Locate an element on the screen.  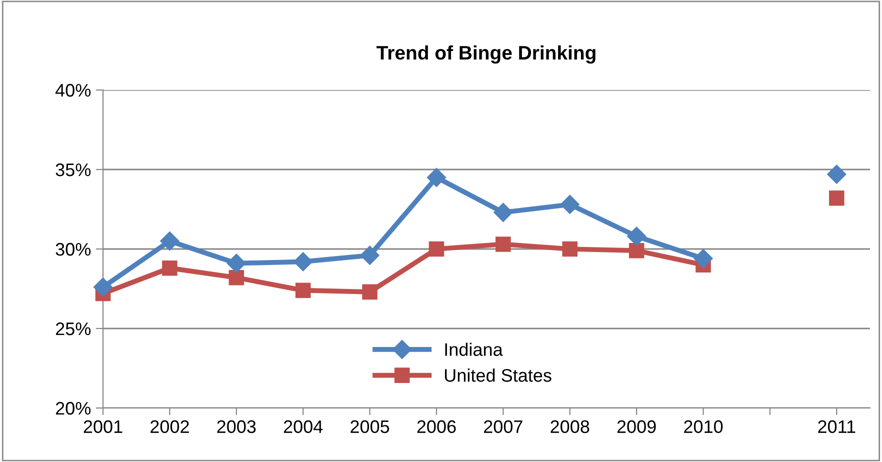
x-tick-label: 2010 is located at coordinates (703, 427).